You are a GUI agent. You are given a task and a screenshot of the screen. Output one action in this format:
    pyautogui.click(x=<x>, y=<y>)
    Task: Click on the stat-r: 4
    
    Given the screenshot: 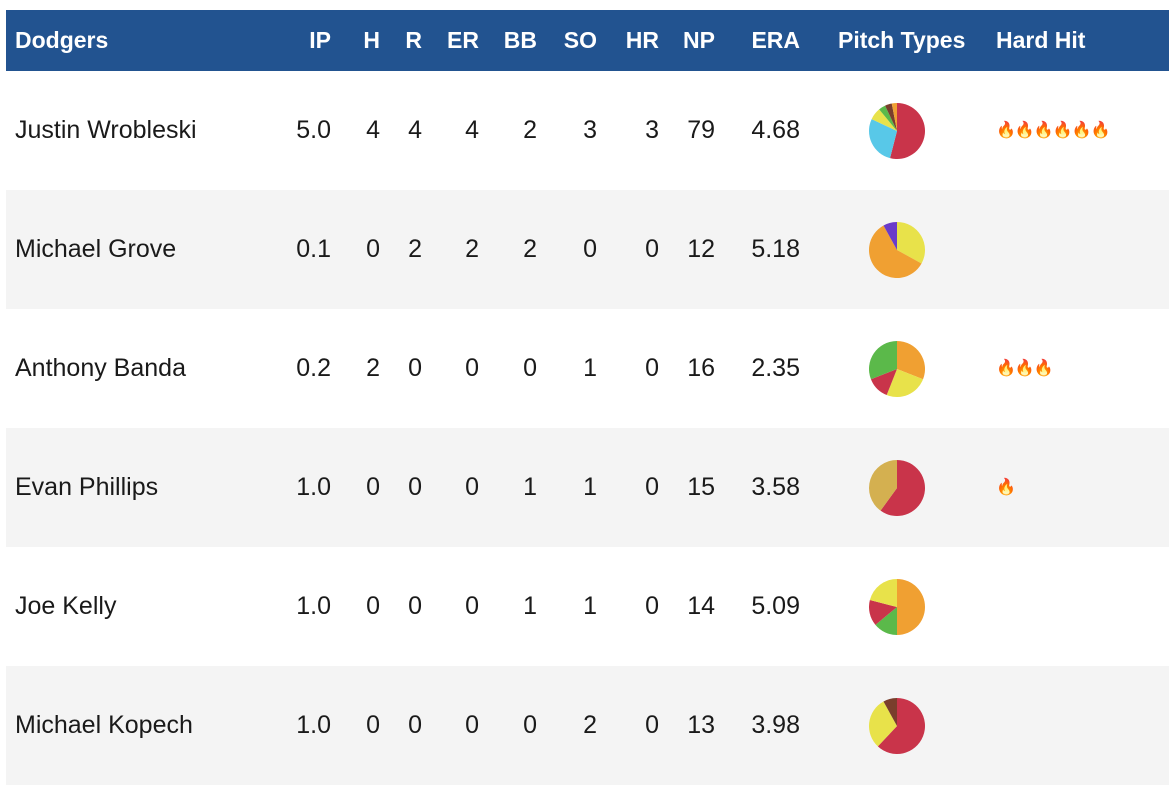 What is the action you would take?
    pyautogui.click(x=415, y=130)
    